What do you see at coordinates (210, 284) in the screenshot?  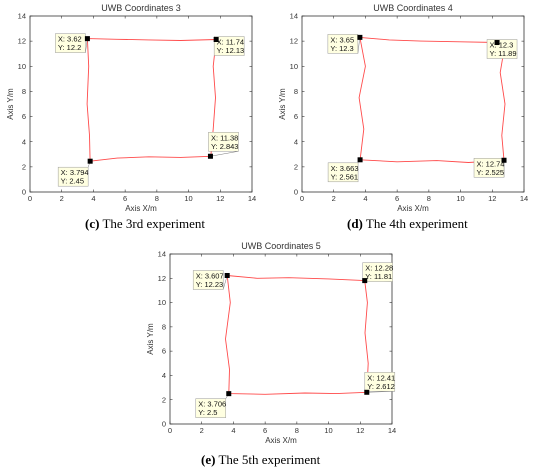 I see `datatip-y-label: Y: 12.23` at bounding box center [210, 284].